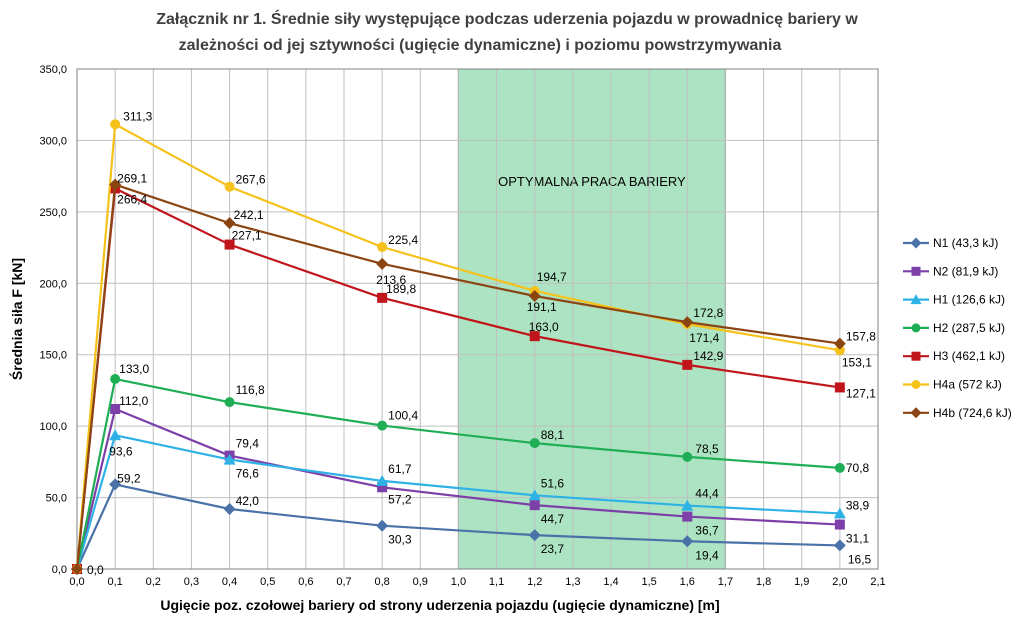 This screenshot has width=1024, height=622. What do you see at coordinates (53, 70) in the screenshot?
I see `y-tick-label: 350,0` at bounding box center [53, 70].